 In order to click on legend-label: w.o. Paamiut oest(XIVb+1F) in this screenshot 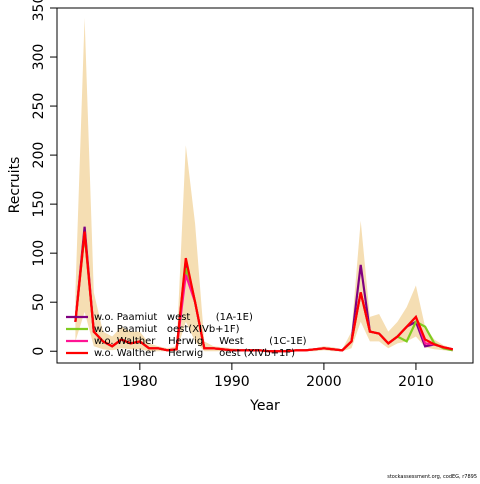, I will do `click(167, 329)`.